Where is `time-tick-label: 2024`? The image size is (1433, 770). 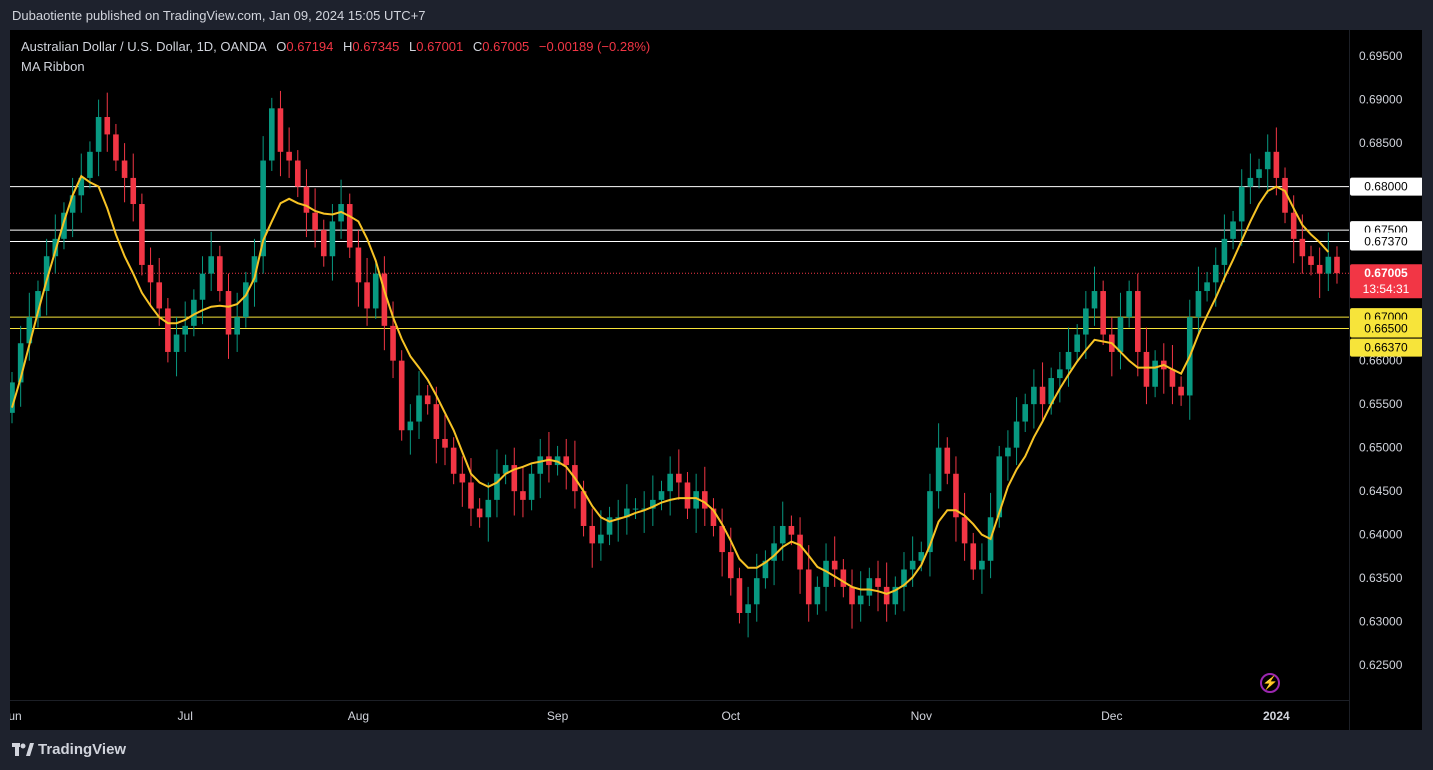
time-tick-label: 2024 is located at coordinates (1276, 716).